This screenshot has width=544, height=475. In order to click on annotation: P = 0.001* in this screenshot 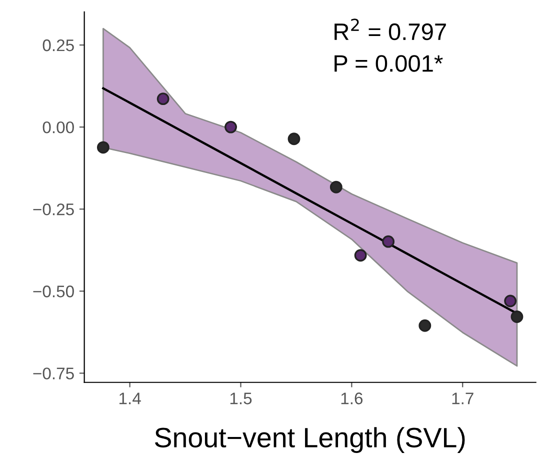, I will do `click(388, 63)`.